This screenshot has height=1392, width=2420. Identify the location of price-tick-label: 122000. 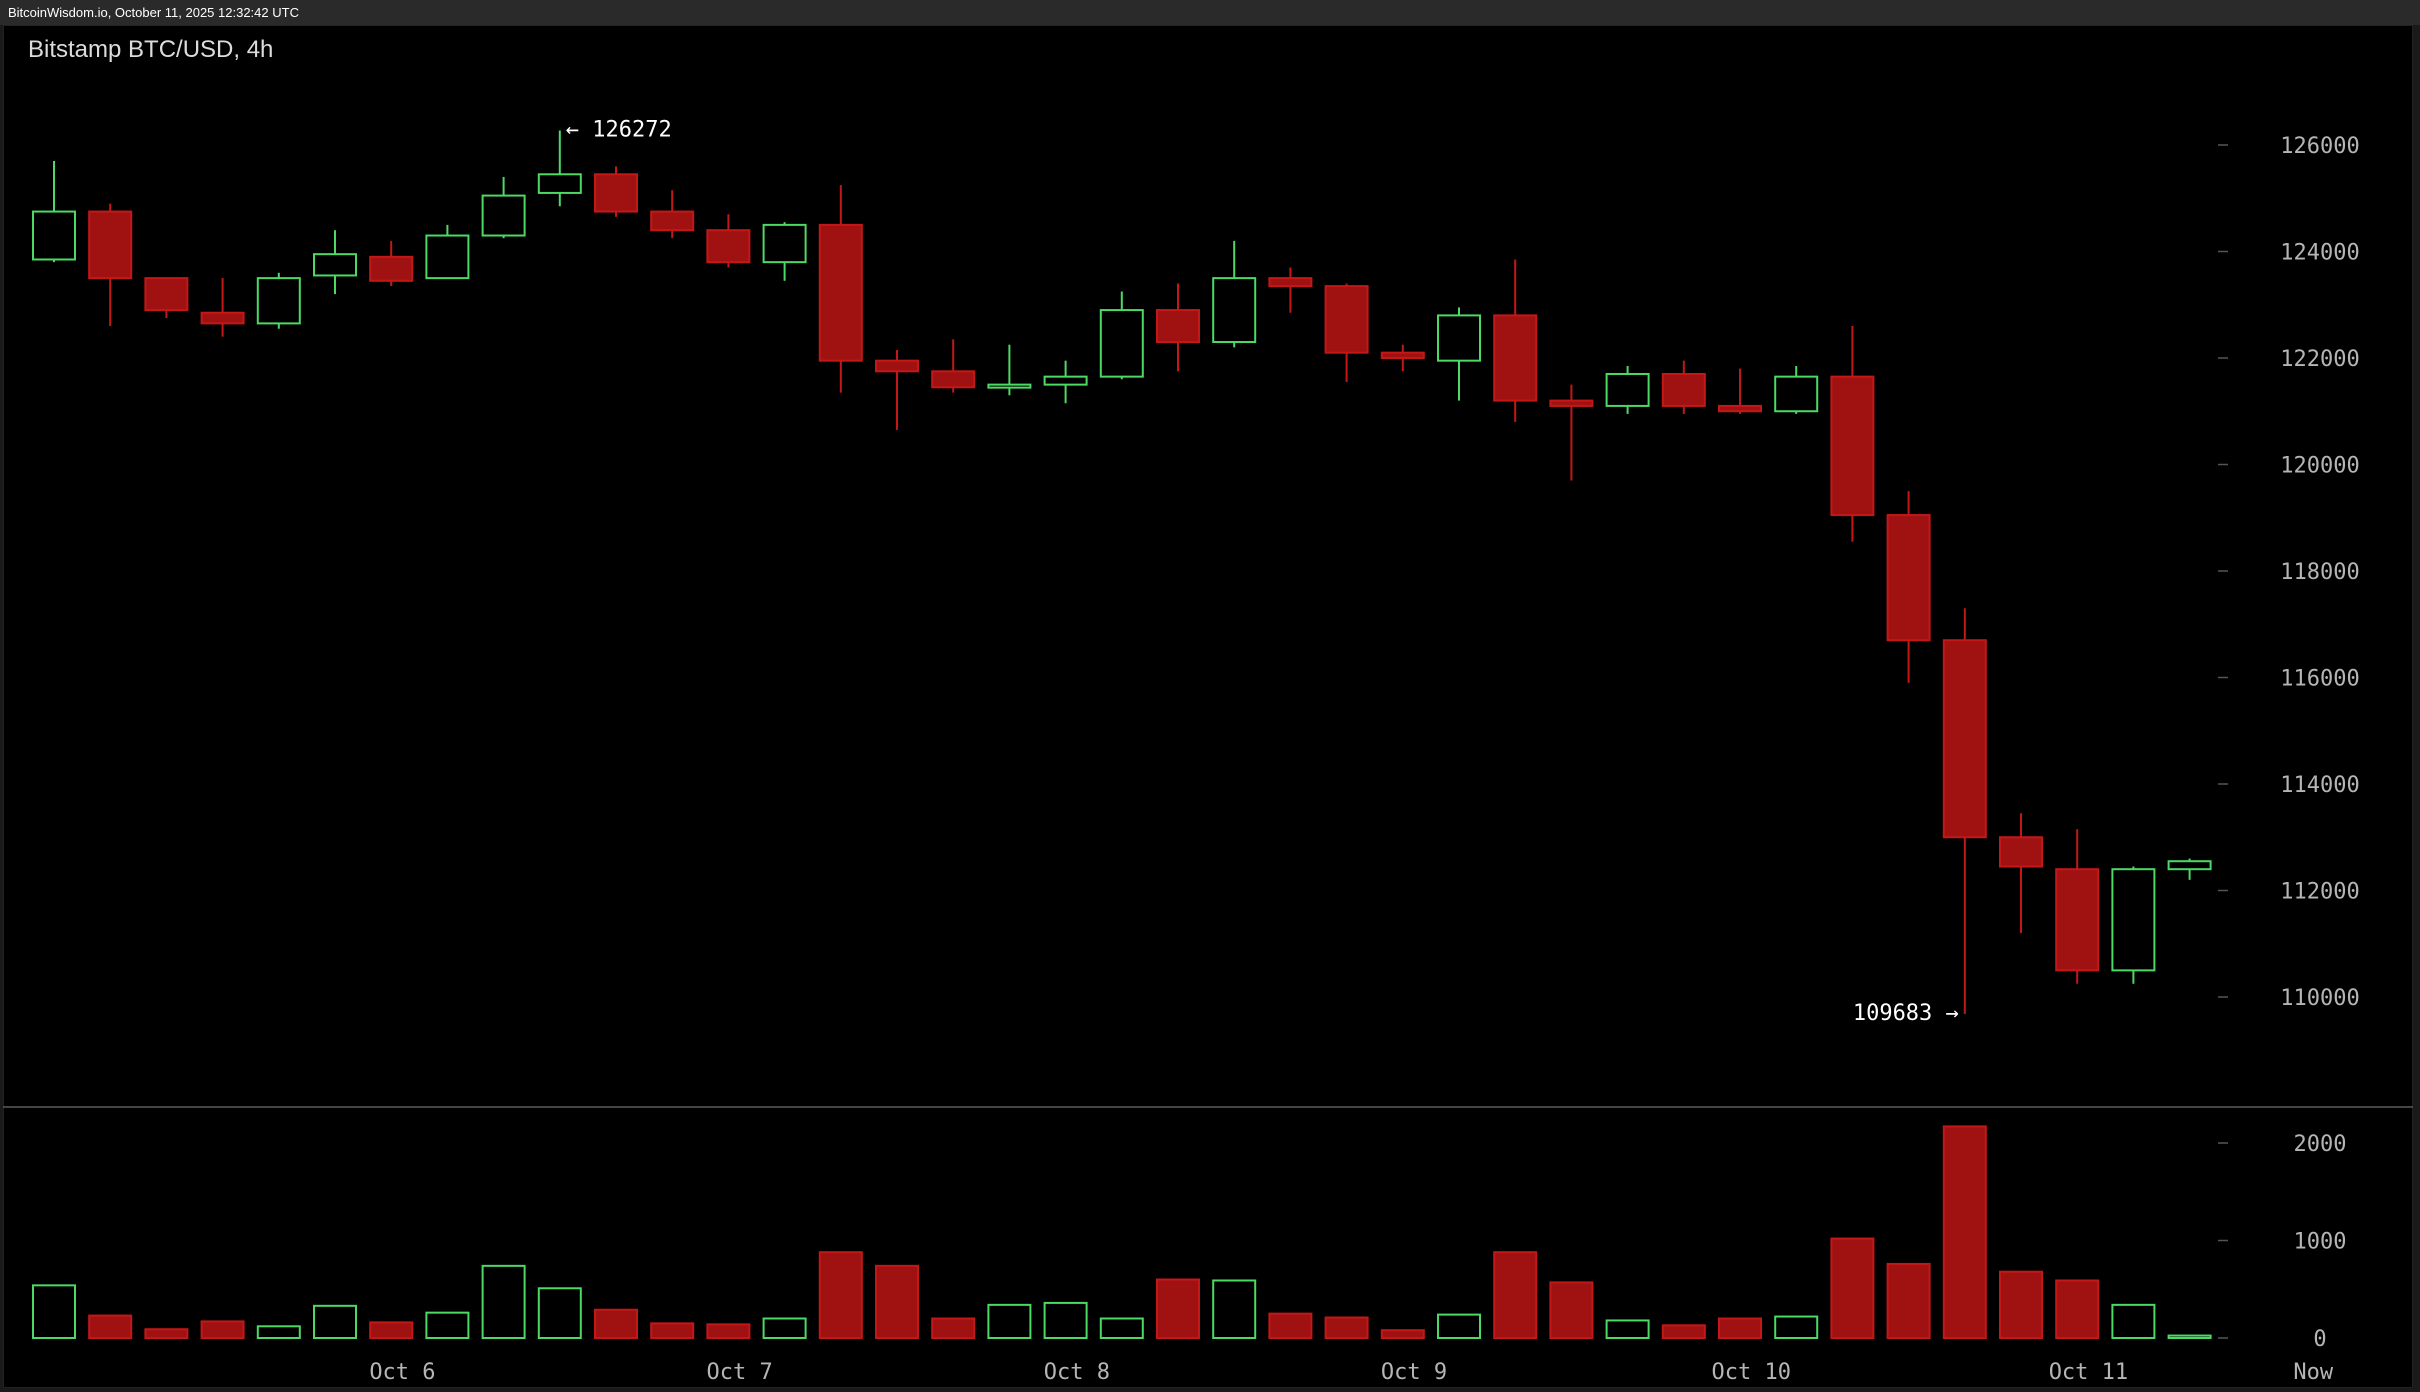
(2319, 359).